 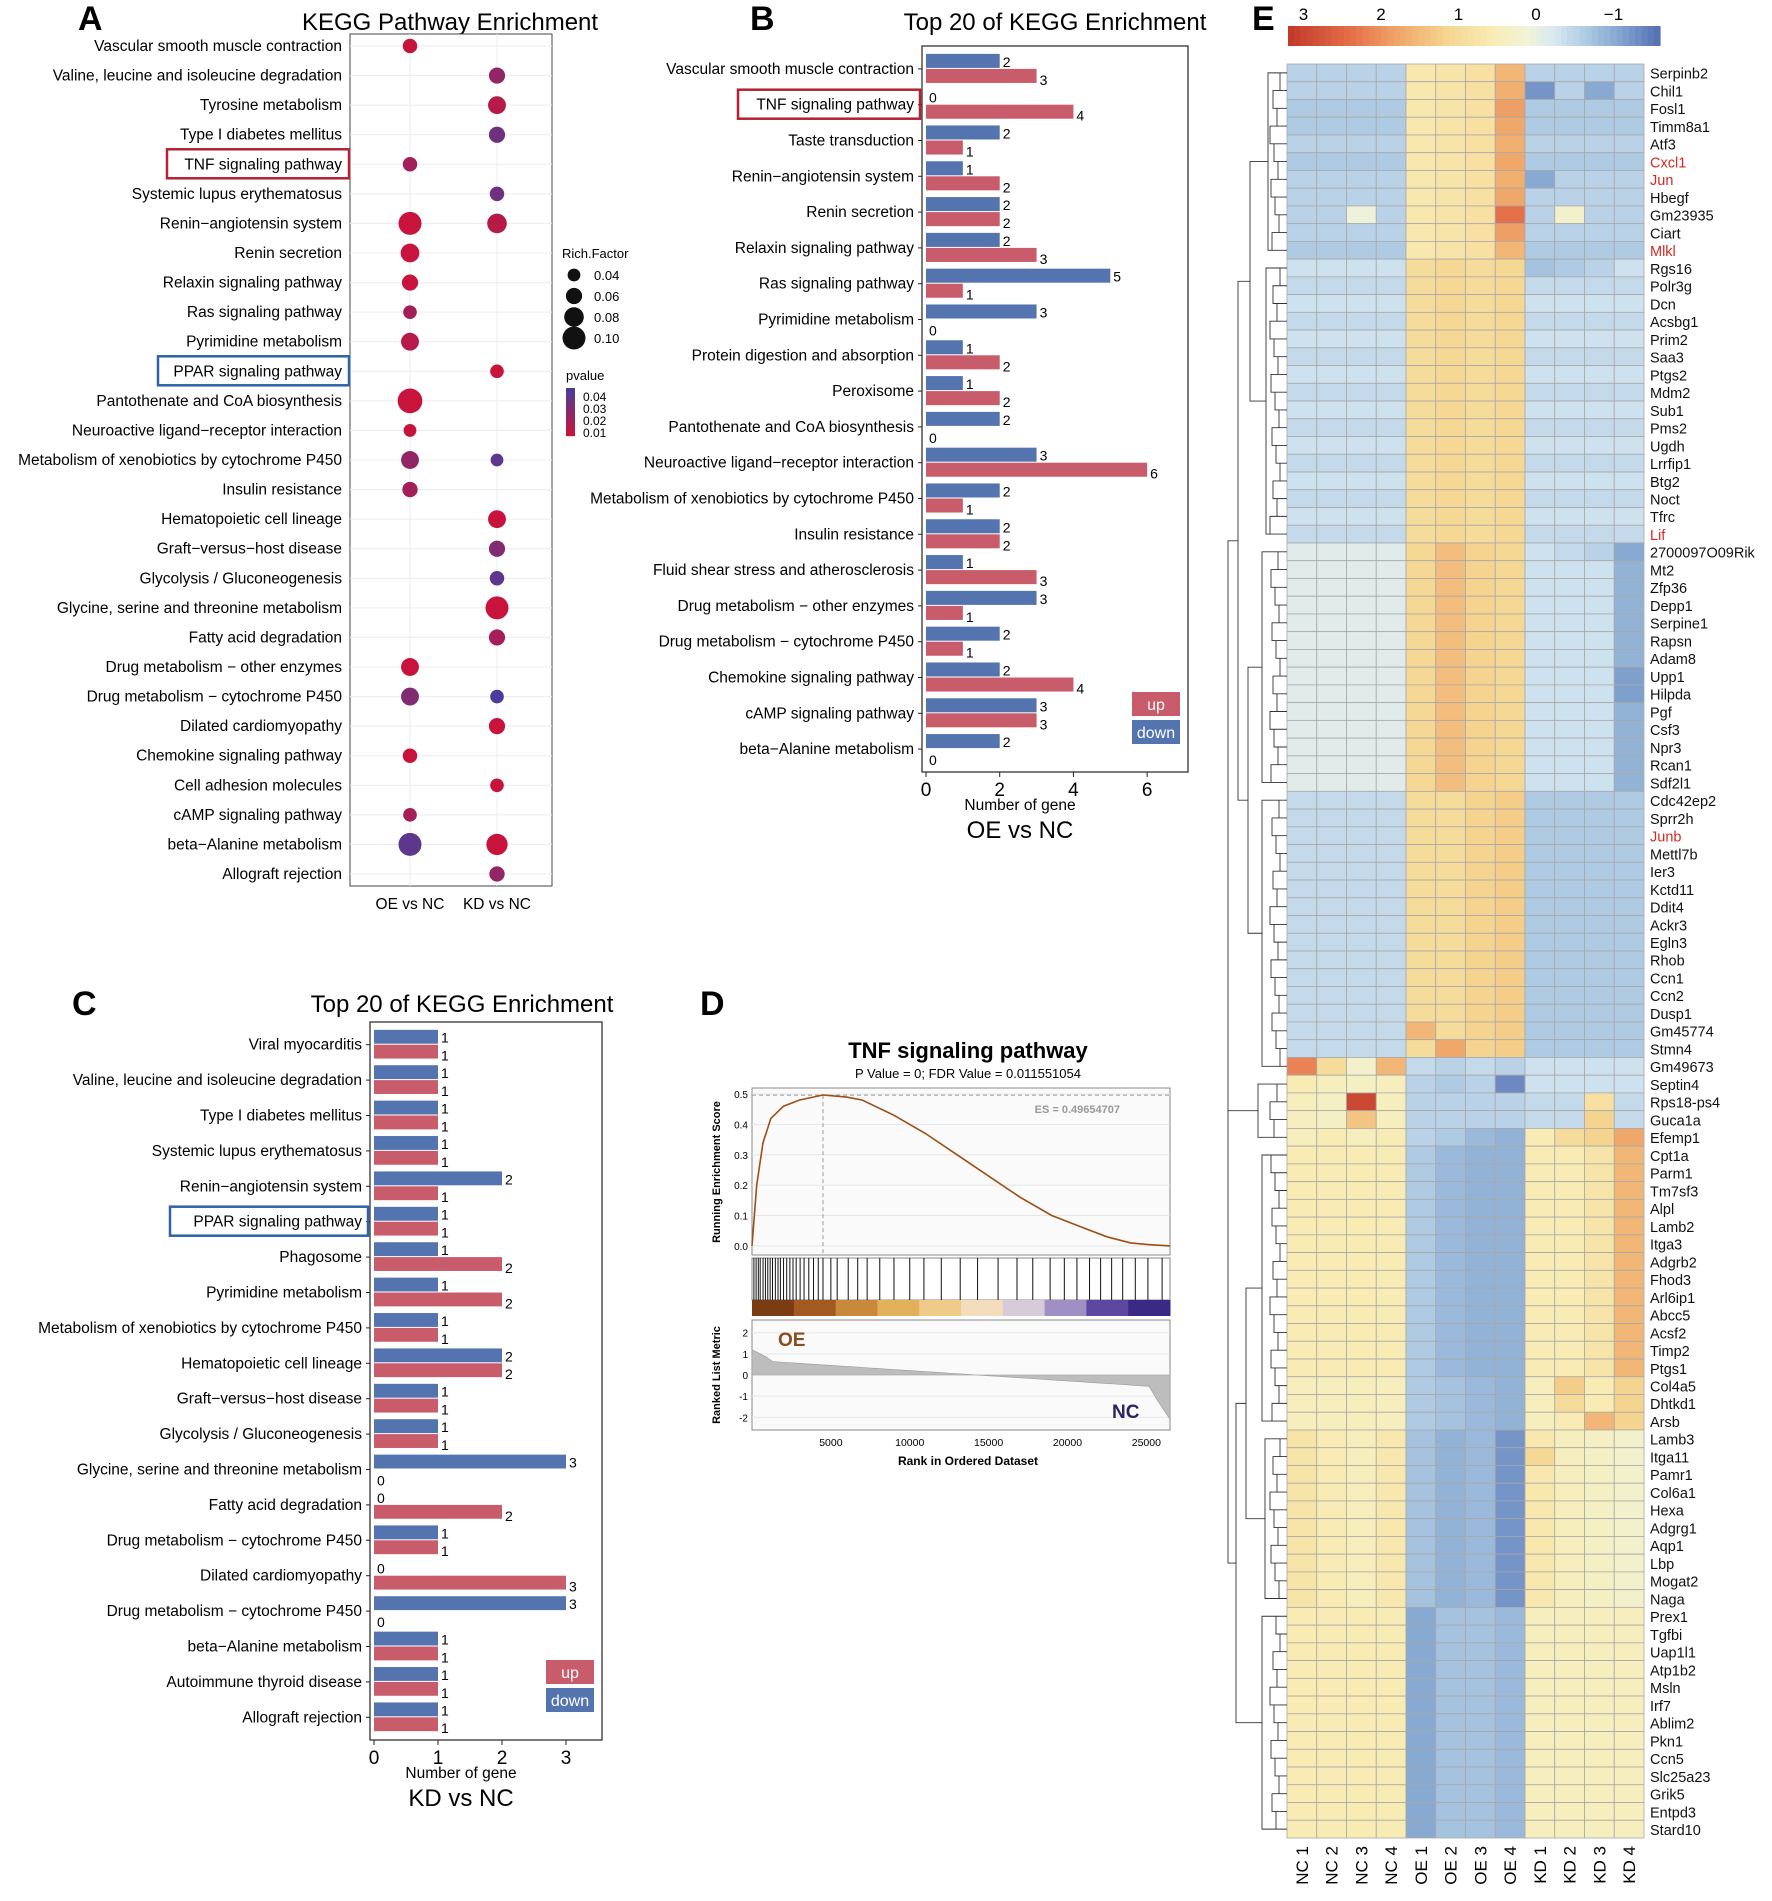 What do you see at coordinates (1007, 134) in the screenshot?
I see `bar-label-down: 2` at bounding box center [1007, 134].